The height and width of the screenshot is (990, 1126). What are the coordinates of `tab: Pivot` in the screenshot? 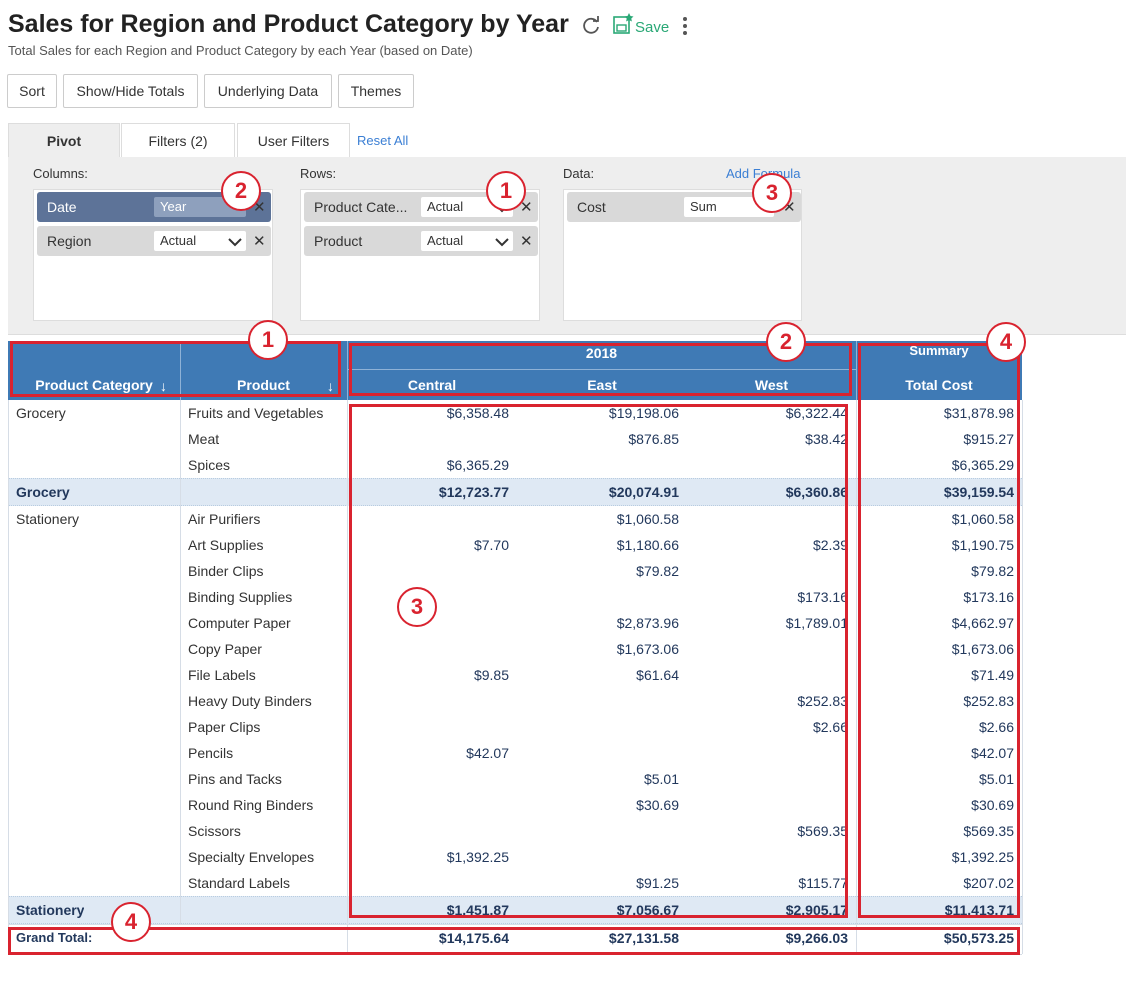 It's located at (64, 140).